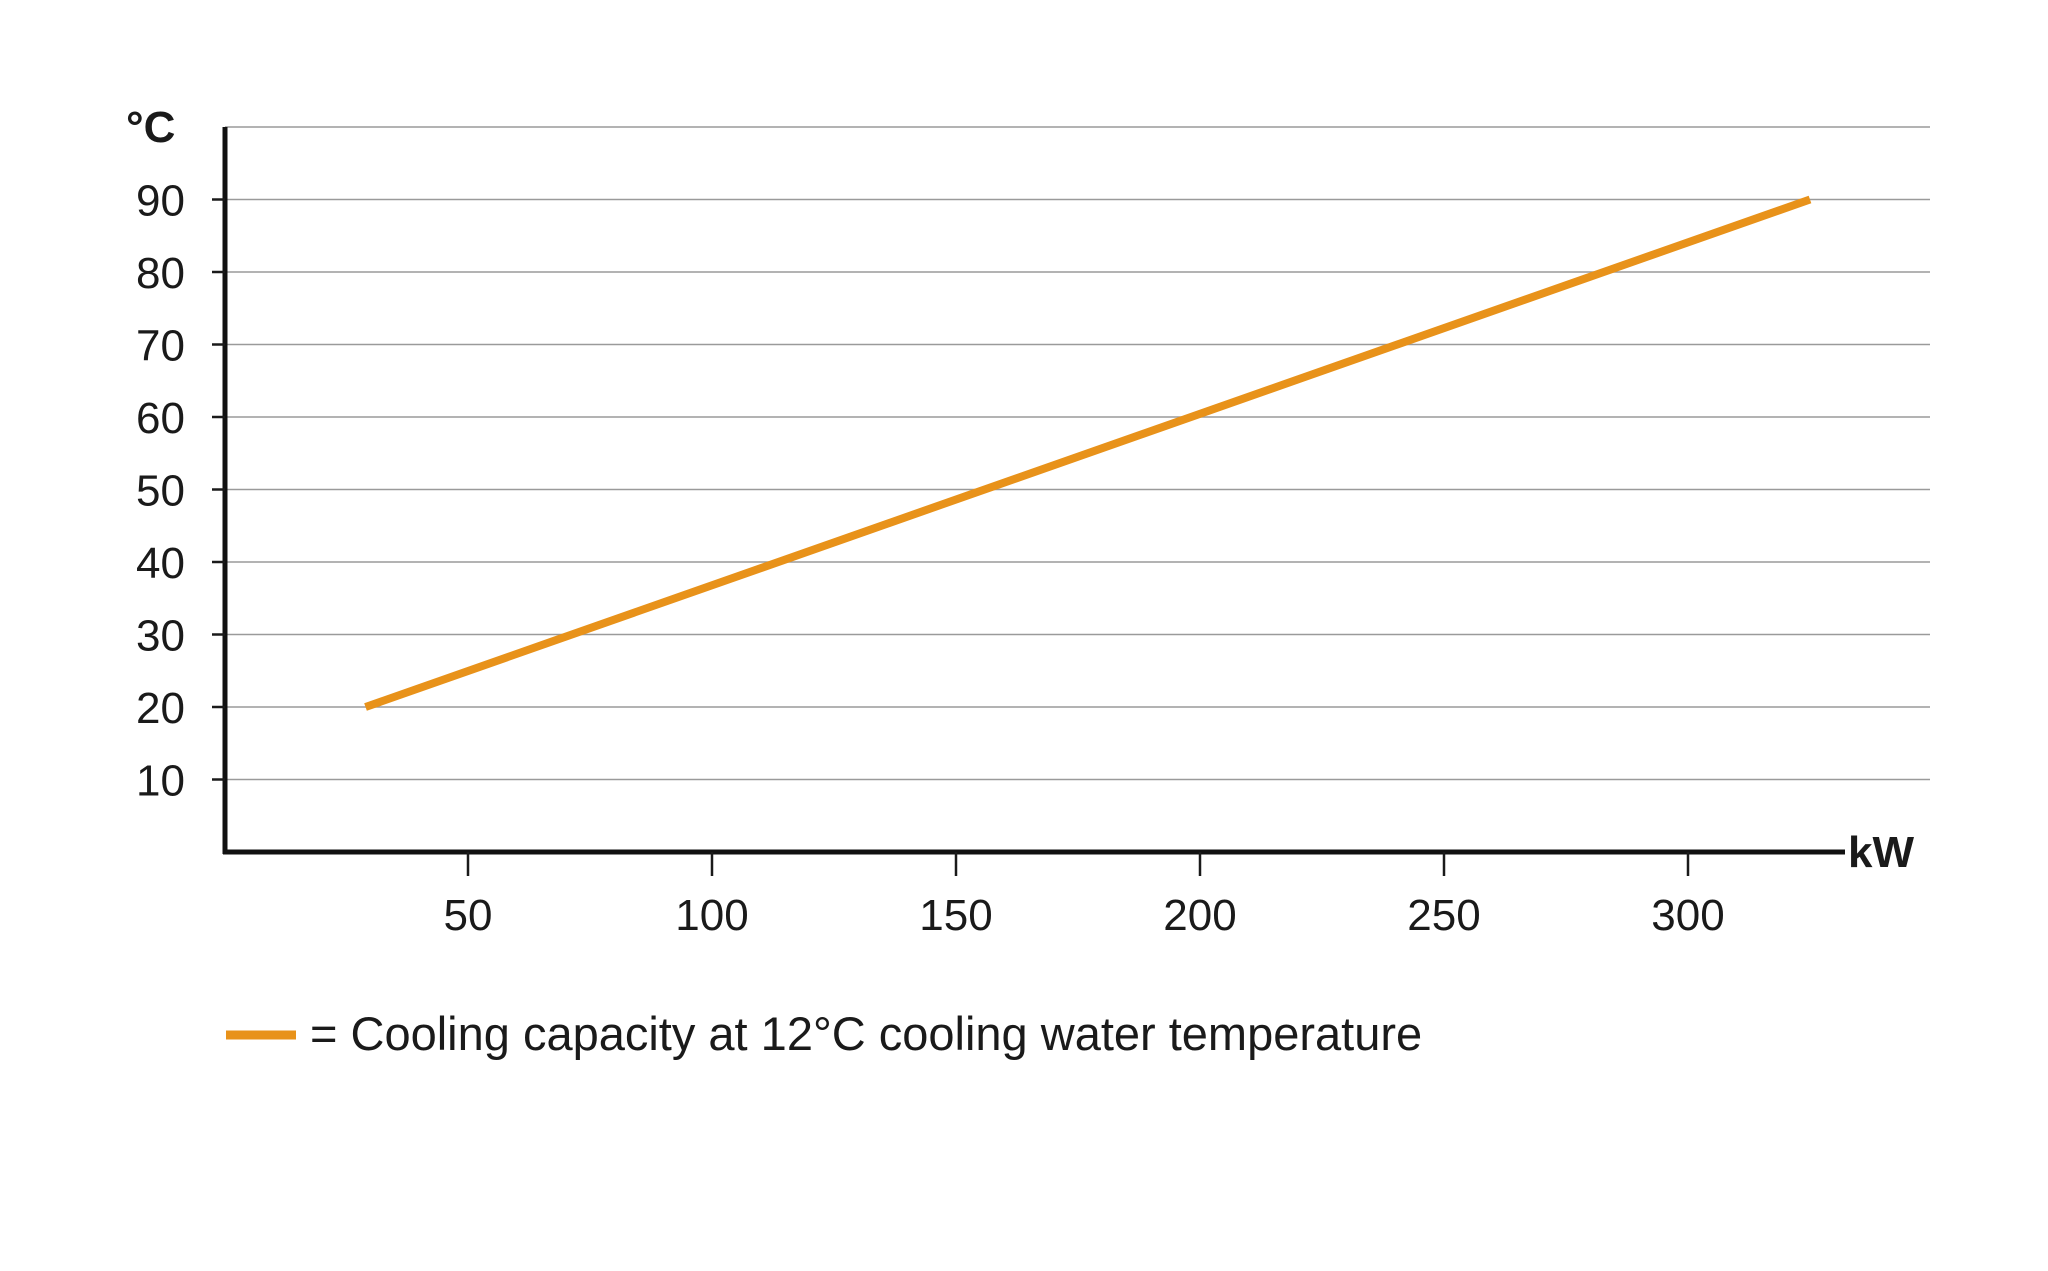 The image size is (2048, 1271). Describe the element at coordinates (955, 915) in the screenshot. I see `x-tick-label-150: 150` at that location.